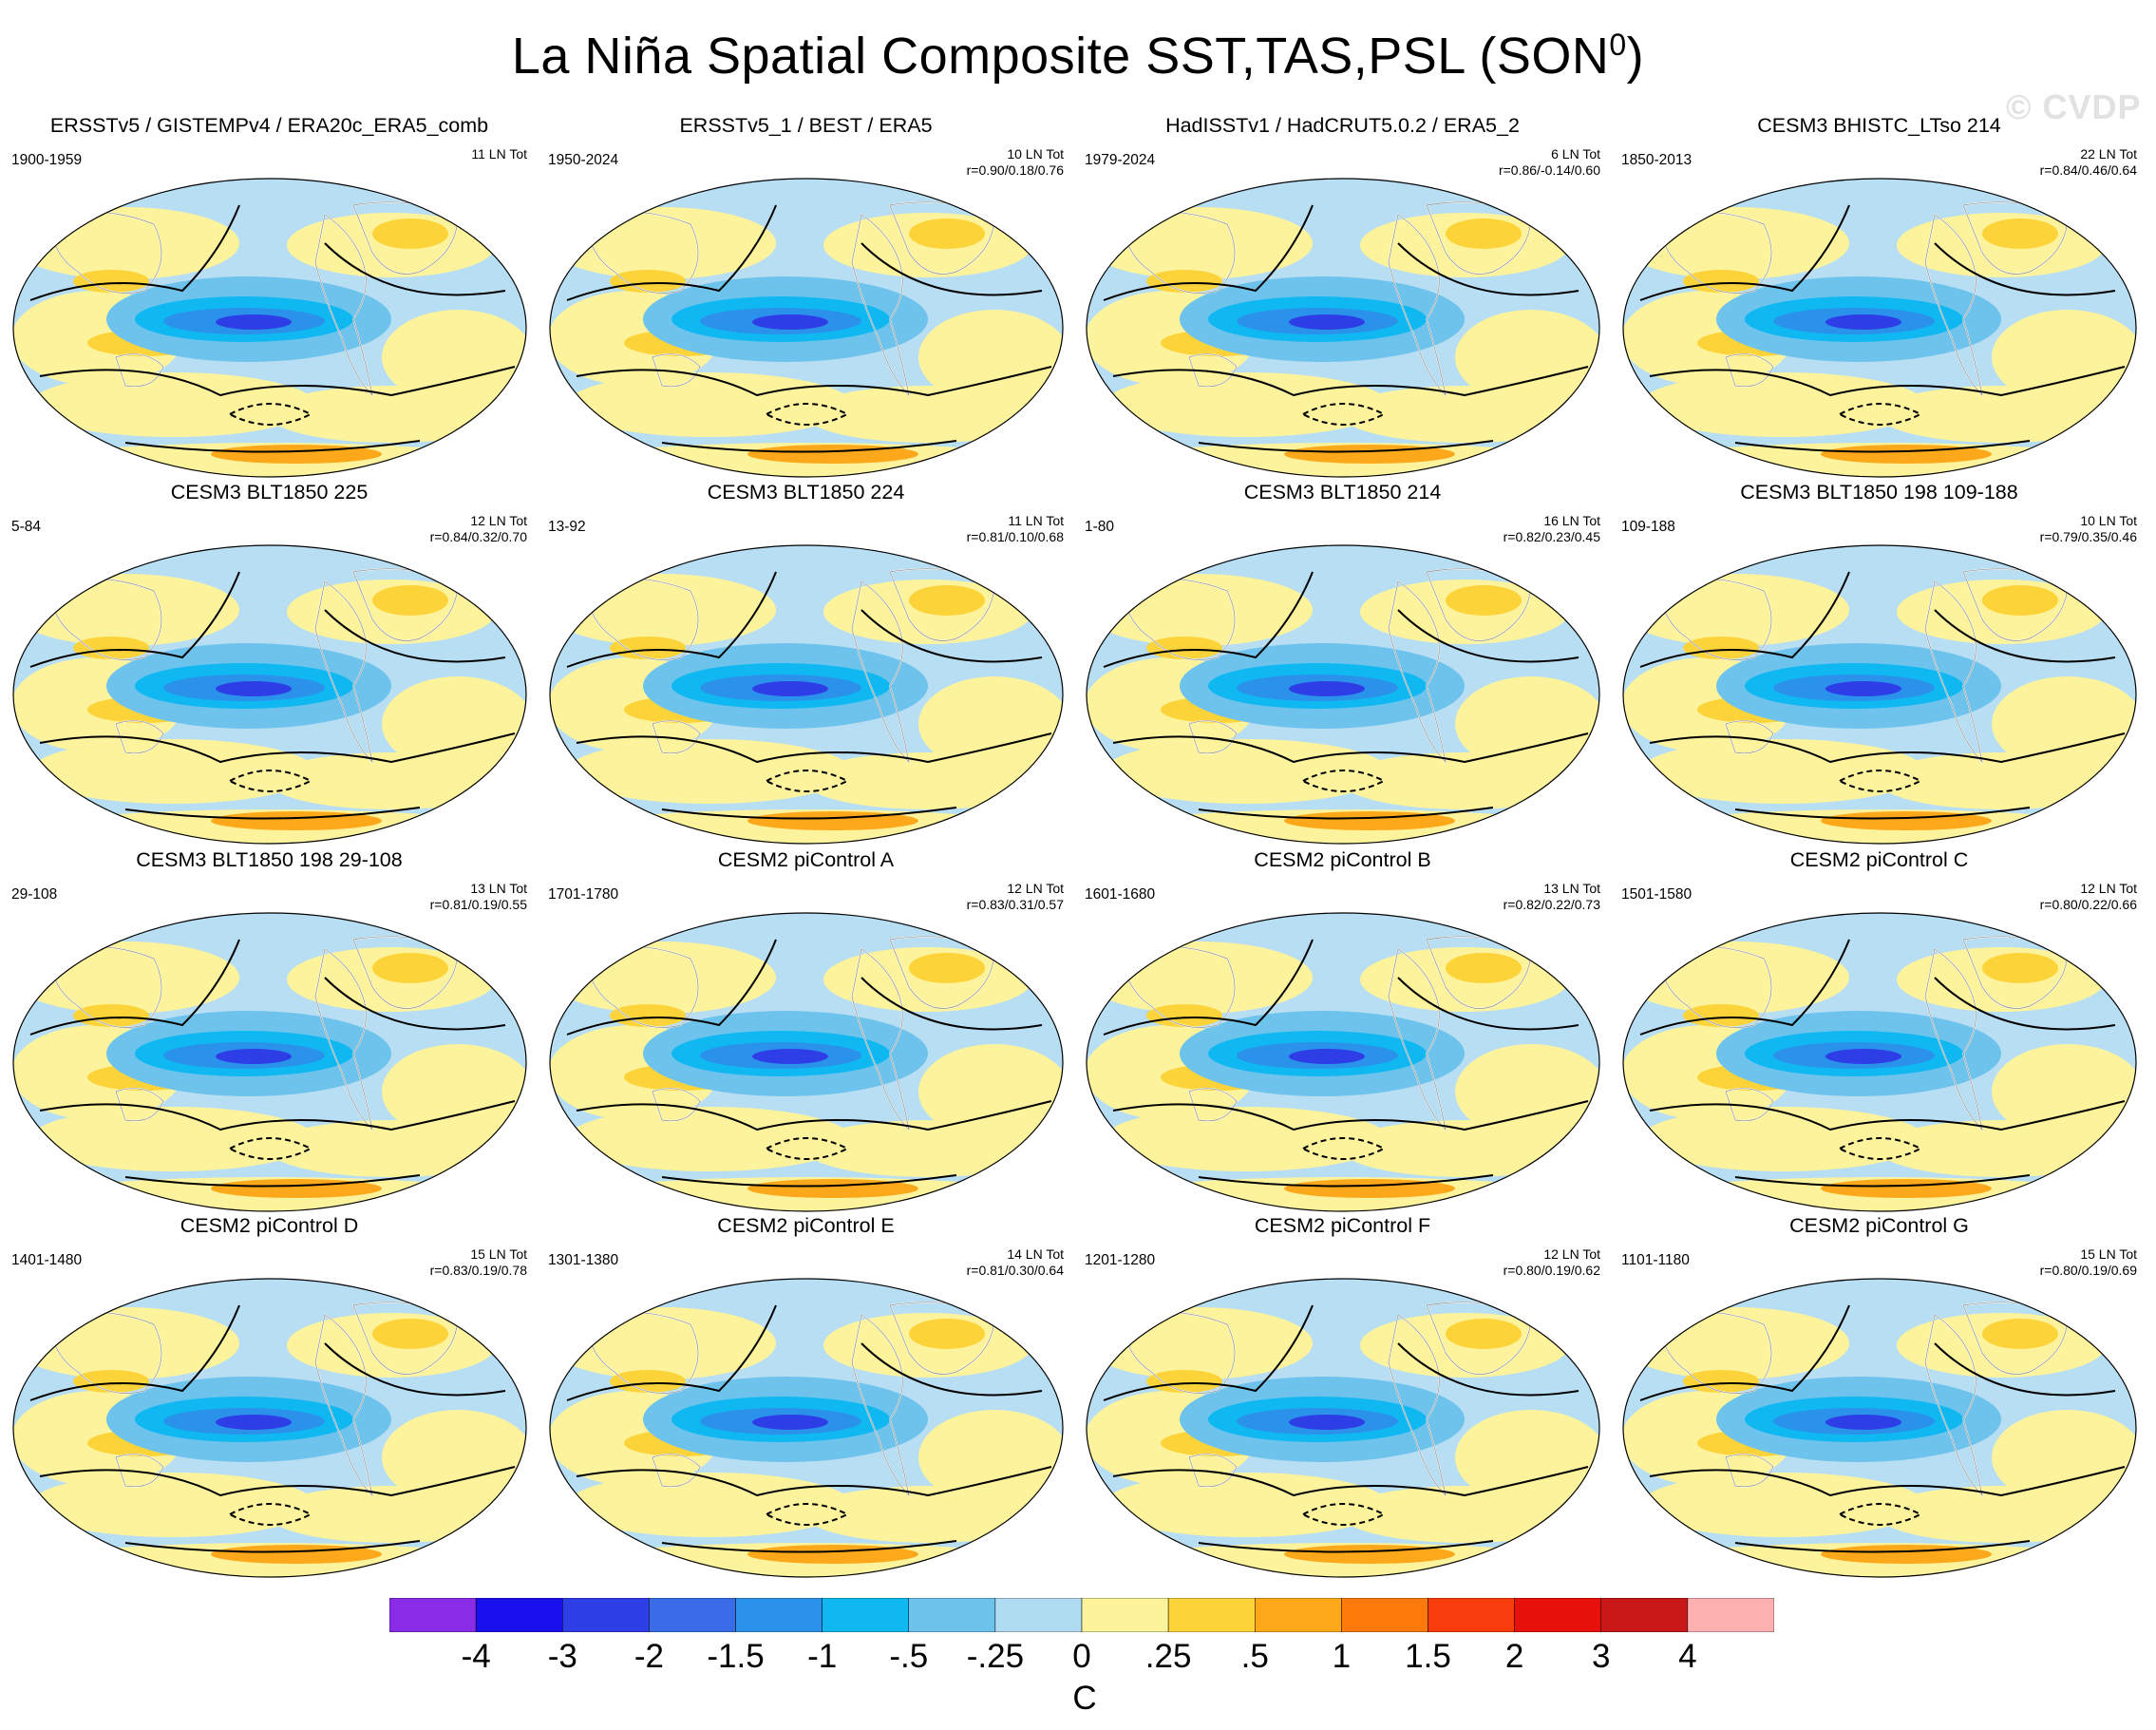 The width and height of the screenshot is (2156, 1730). What do you see at coordinates (996, 1656) in the screenshot?
I see `colorbar-tick-label: -.25` at bounding box center [996, 1656].